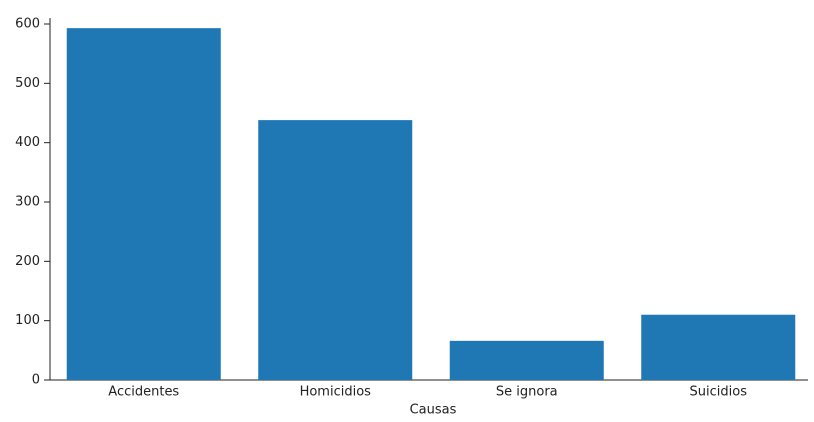 The width and height of the screenshot is (814, 422). I want to click on x-tick-label: Accidentes, so click(143, 392).